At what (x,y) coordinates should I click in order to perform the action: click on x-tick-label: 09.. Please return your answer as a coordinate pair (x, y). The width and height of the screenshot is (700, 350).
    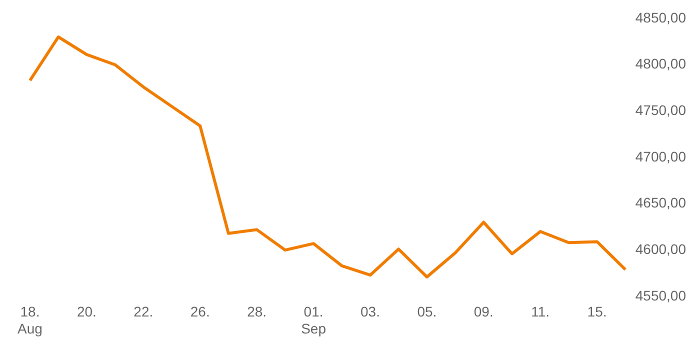
    Looking at the image, I should click on (484, 312).